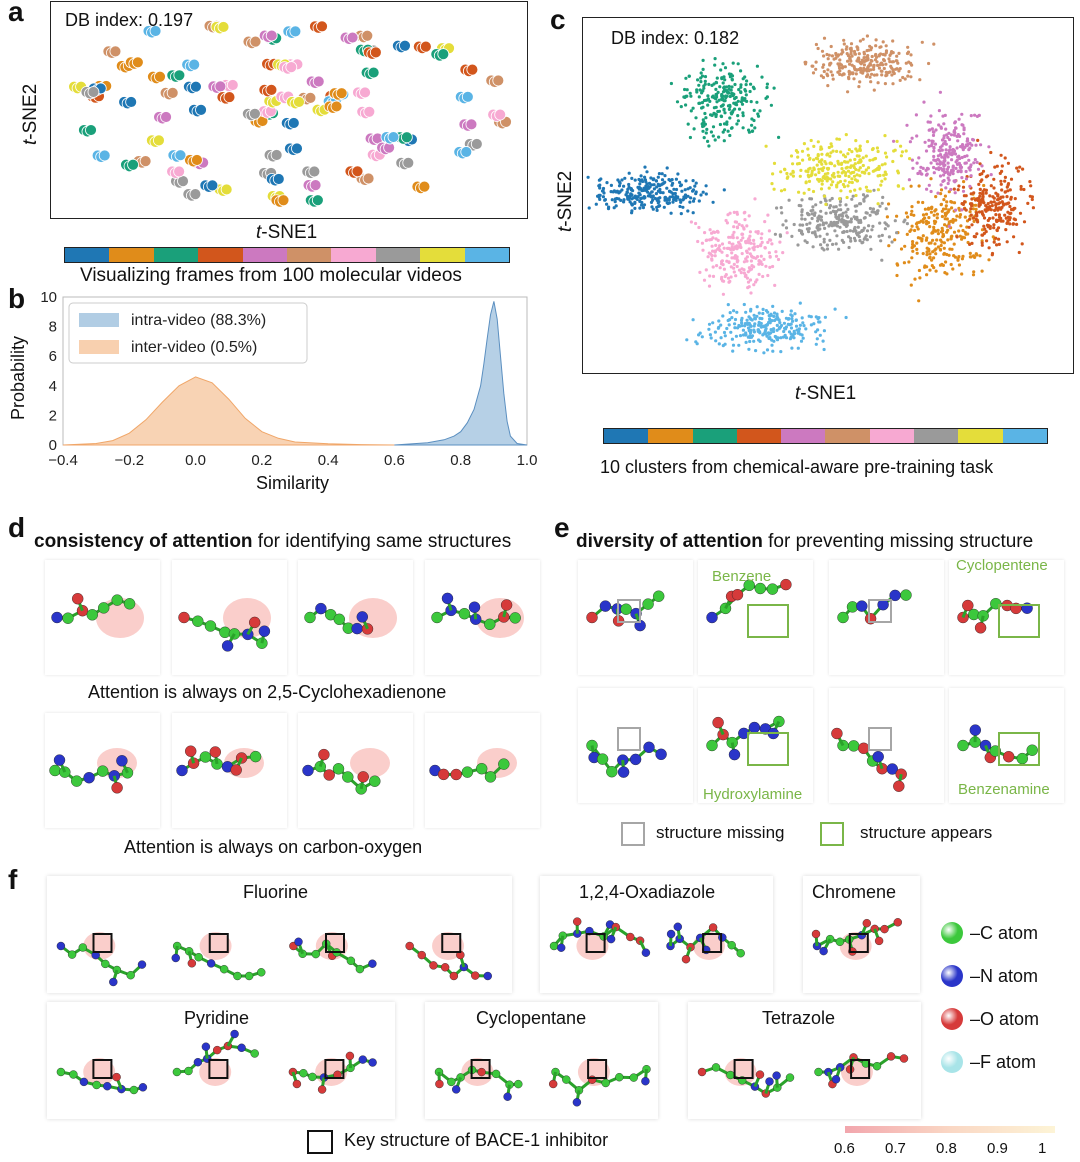 The width and height of the screenshot is (1080, 1162). Describe the element at coordinates (527, 460) in the screenshot. I see `x-tick-label: 1.0` at that location.